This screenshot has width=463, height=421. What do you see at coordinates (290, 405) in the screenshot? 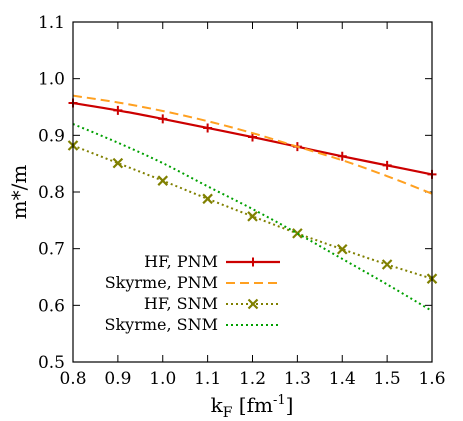
I see `x-axis-label-close: ]` at bounding box center [290, 405].